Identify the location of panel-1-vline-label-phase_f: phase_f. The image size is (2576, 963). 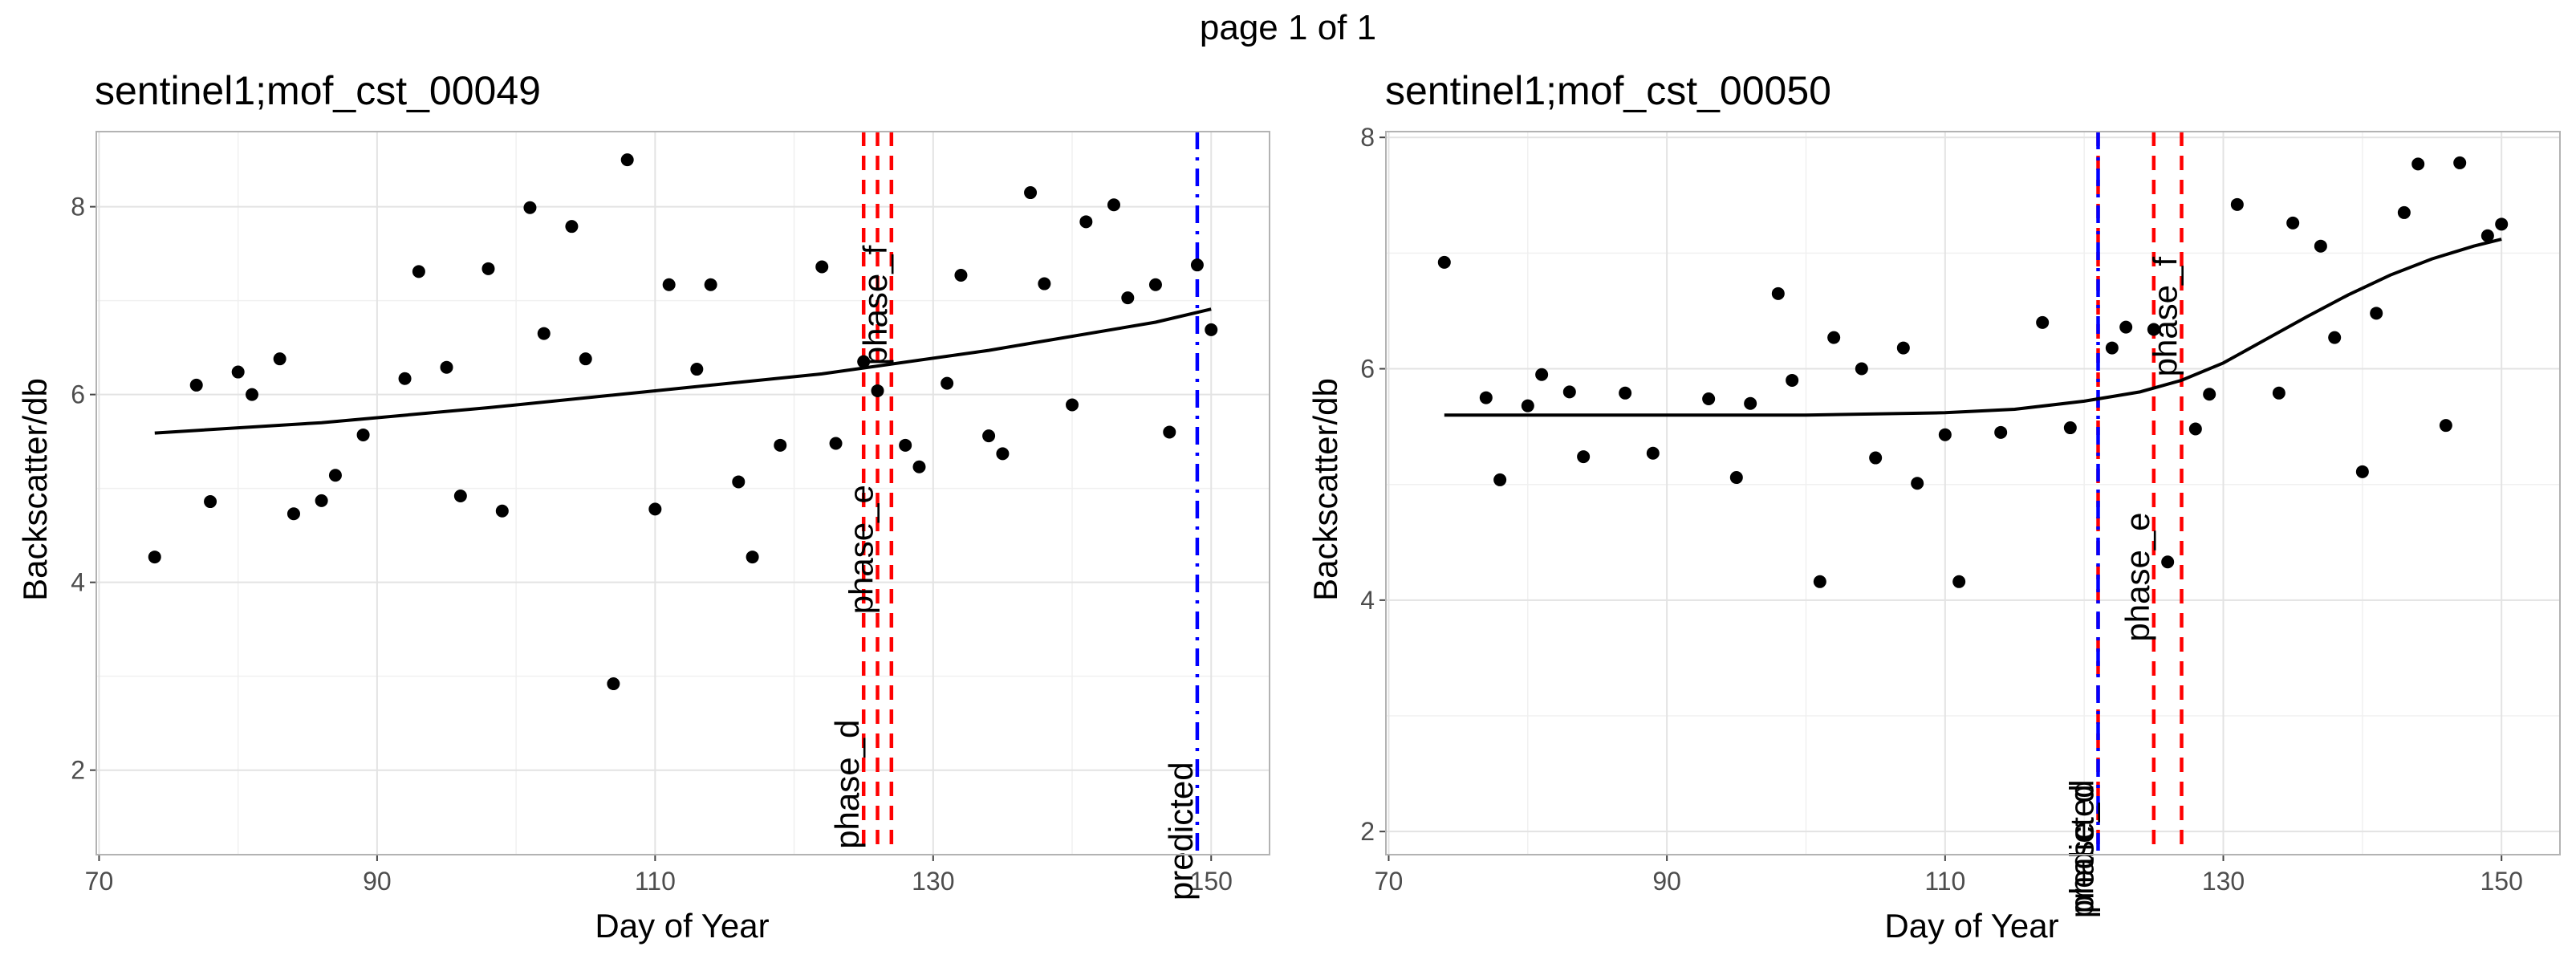
(875, 305).